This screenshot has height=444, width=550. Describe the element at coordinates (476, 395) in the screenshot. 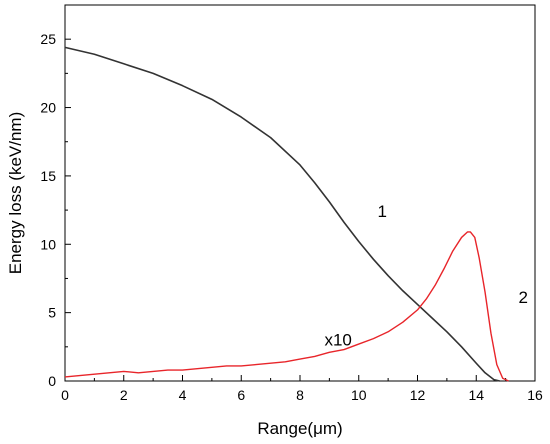

I see `x-tick-label: 14` at that location.